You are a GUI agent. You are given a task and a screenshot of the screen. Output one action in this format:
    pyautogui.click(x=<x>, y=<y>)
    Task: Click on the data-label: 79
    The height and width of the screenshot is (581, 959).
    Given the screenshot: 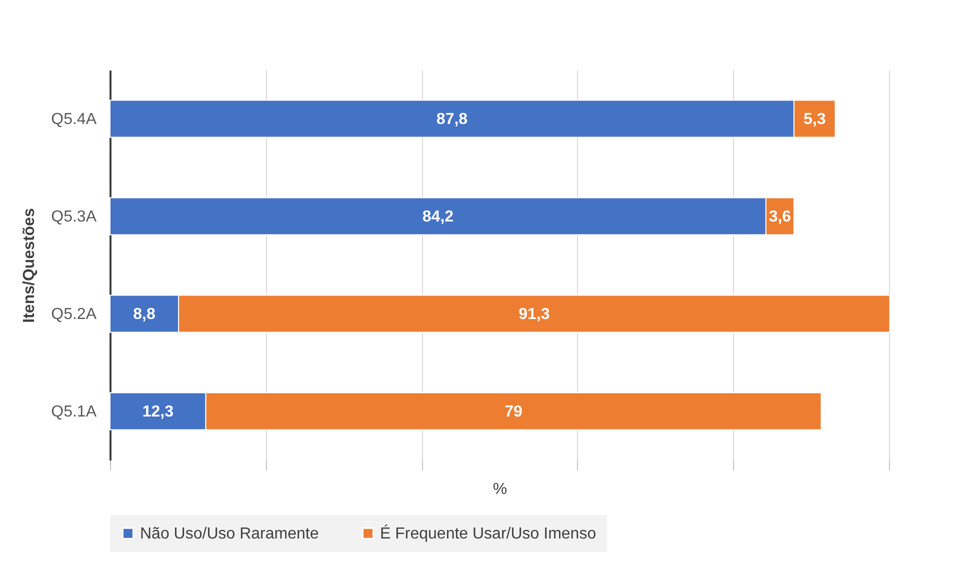 What is the action you would take?
    pyautogui.click(x=513, y=411)
    